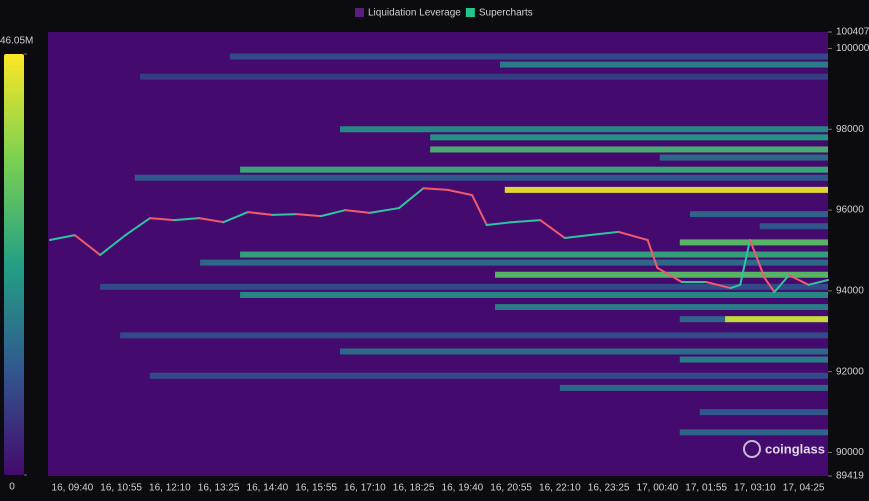 The image size is (869, 501). I want to click on y-tick-label: 89419, so click(850, 476).